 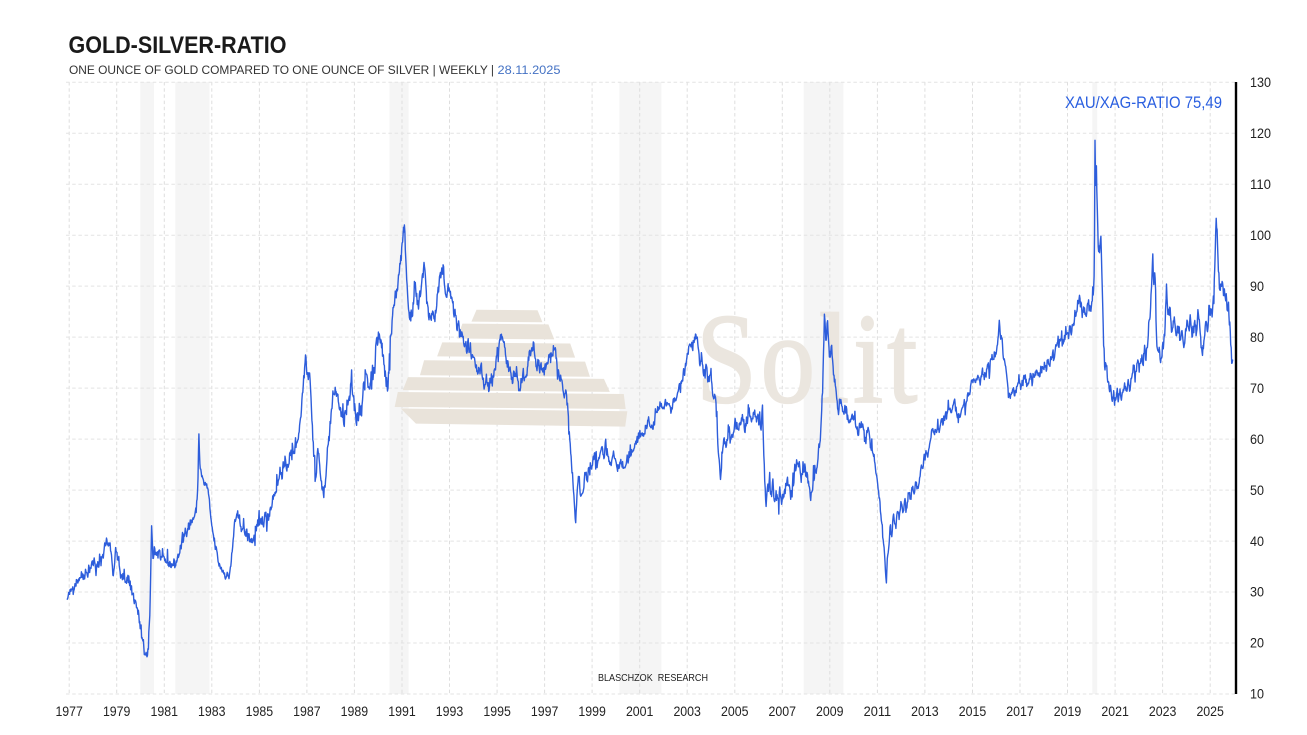 What do you see at coordinates (1257, 286) in the screenshot?
I see `svg-text: 90` at bounding box center [1257, 286].